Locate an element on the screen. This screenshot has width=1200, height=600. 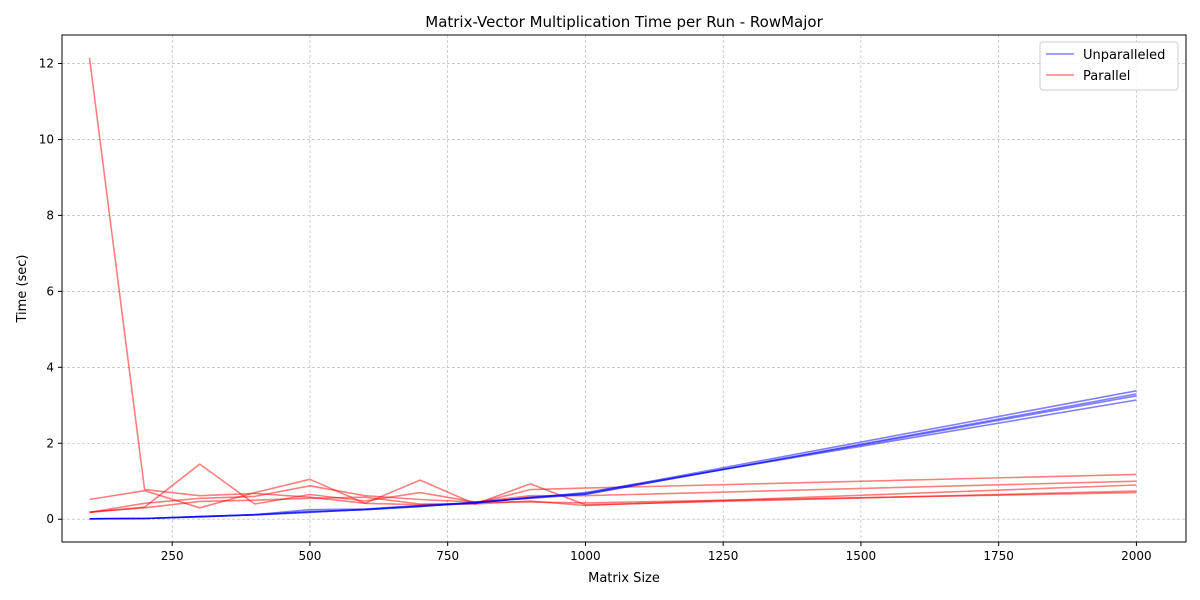
x-tick-label: 1000 is located at coordinates (585, 556).